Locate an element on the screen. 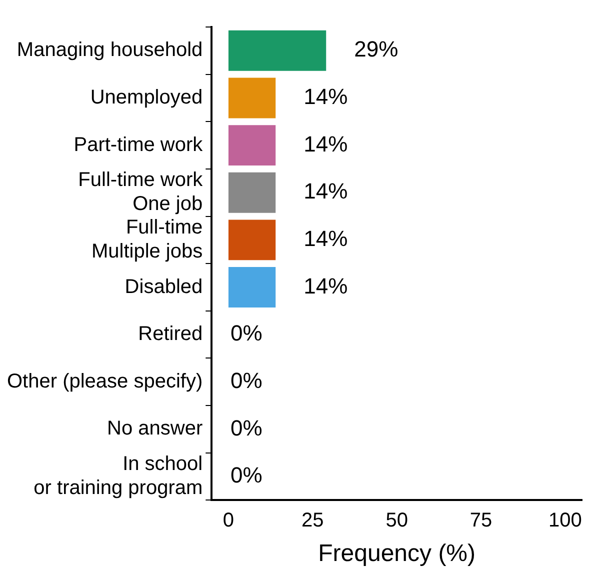 This screenshot has height=577, width=594. y-tick-label: Unemployed is located at coordinates (146, 97).